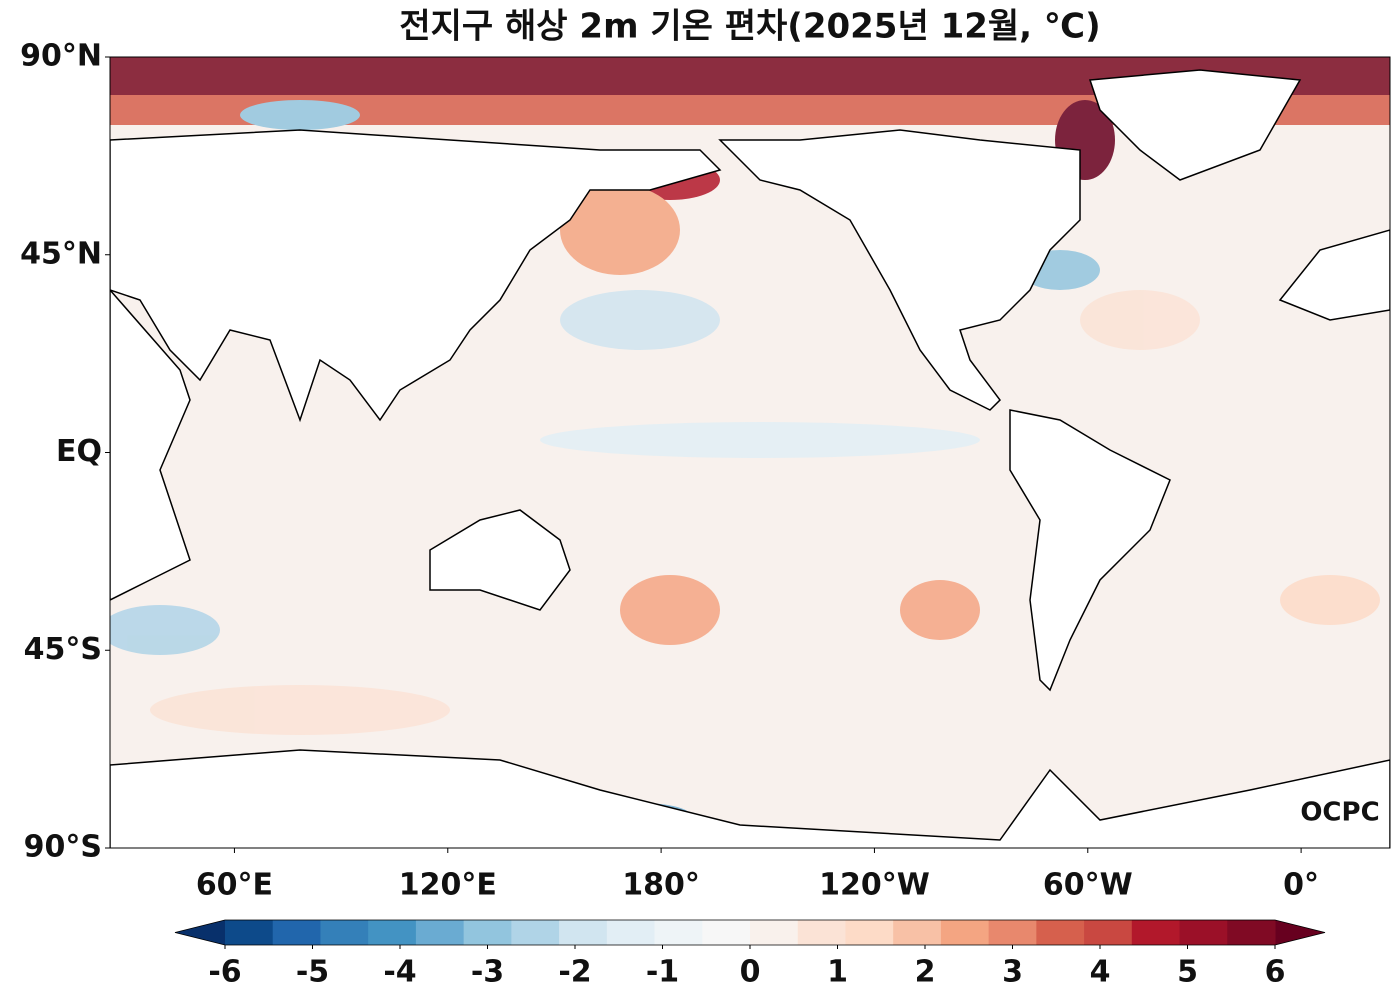 This screenshot has height=1007, width=1400. Describe the element at coordinates (487, 972) in the screenshot. I see `colorbar-tick-label: -3` at that location.